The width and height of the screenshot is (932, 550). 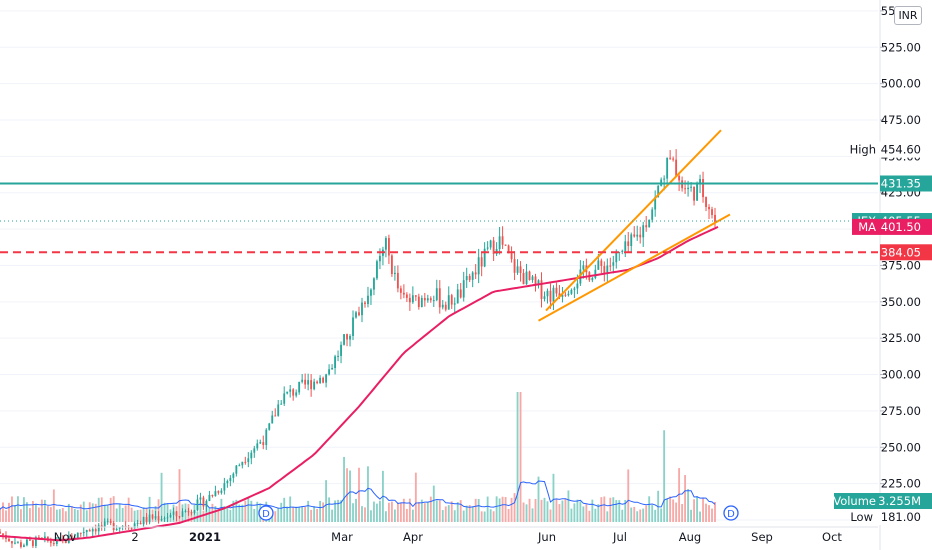 I want to click on time-tick-label: 2, so click(x=134, y=537).